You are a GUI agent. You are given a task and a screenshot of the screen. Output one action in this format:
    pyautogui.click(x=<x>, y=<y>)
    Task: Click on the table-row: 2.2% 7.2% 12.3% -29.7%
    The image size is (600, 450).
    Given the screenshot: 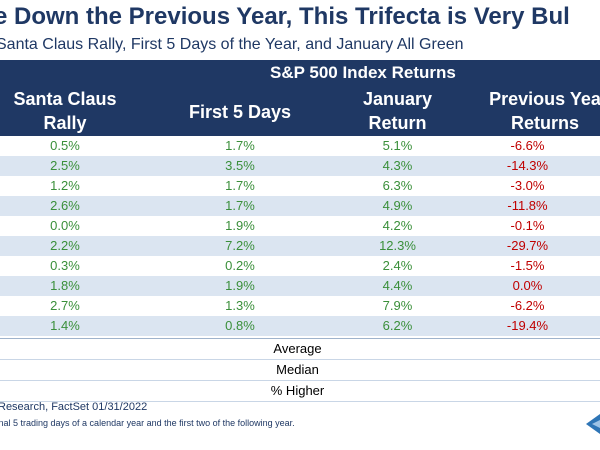 What is the action you would take?
    pyautogui.click(x=300, y=246)
    